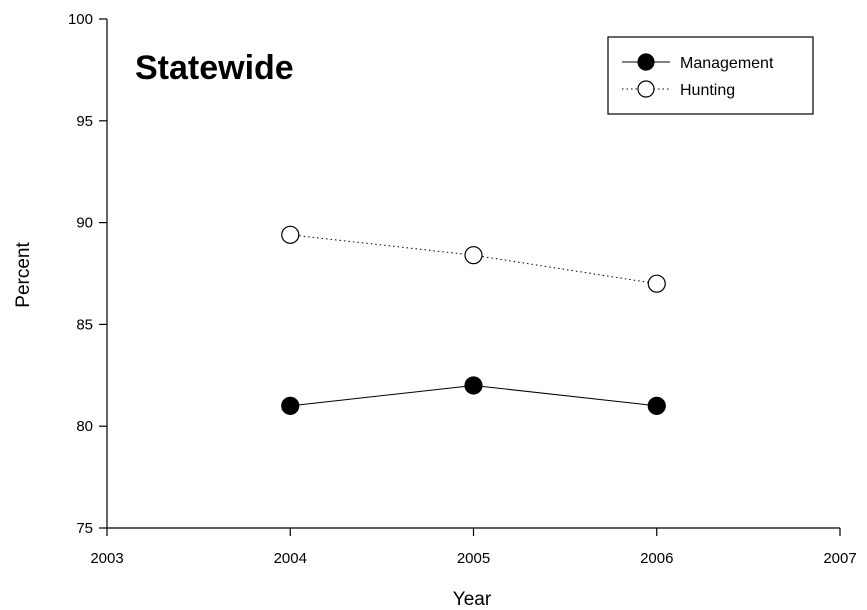  Describe the element at coordinates (472, 599) in the screenshot. I see `x-axis-title: Year` at that location.